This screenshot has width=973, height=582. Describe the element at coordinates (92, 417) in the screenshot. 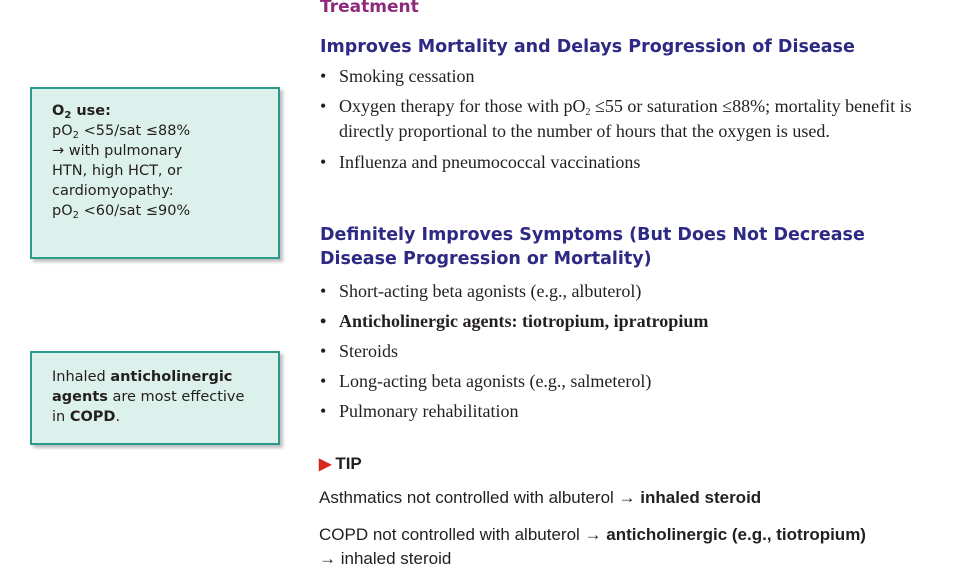

I see `note2-bold-3: COPD` at that location.